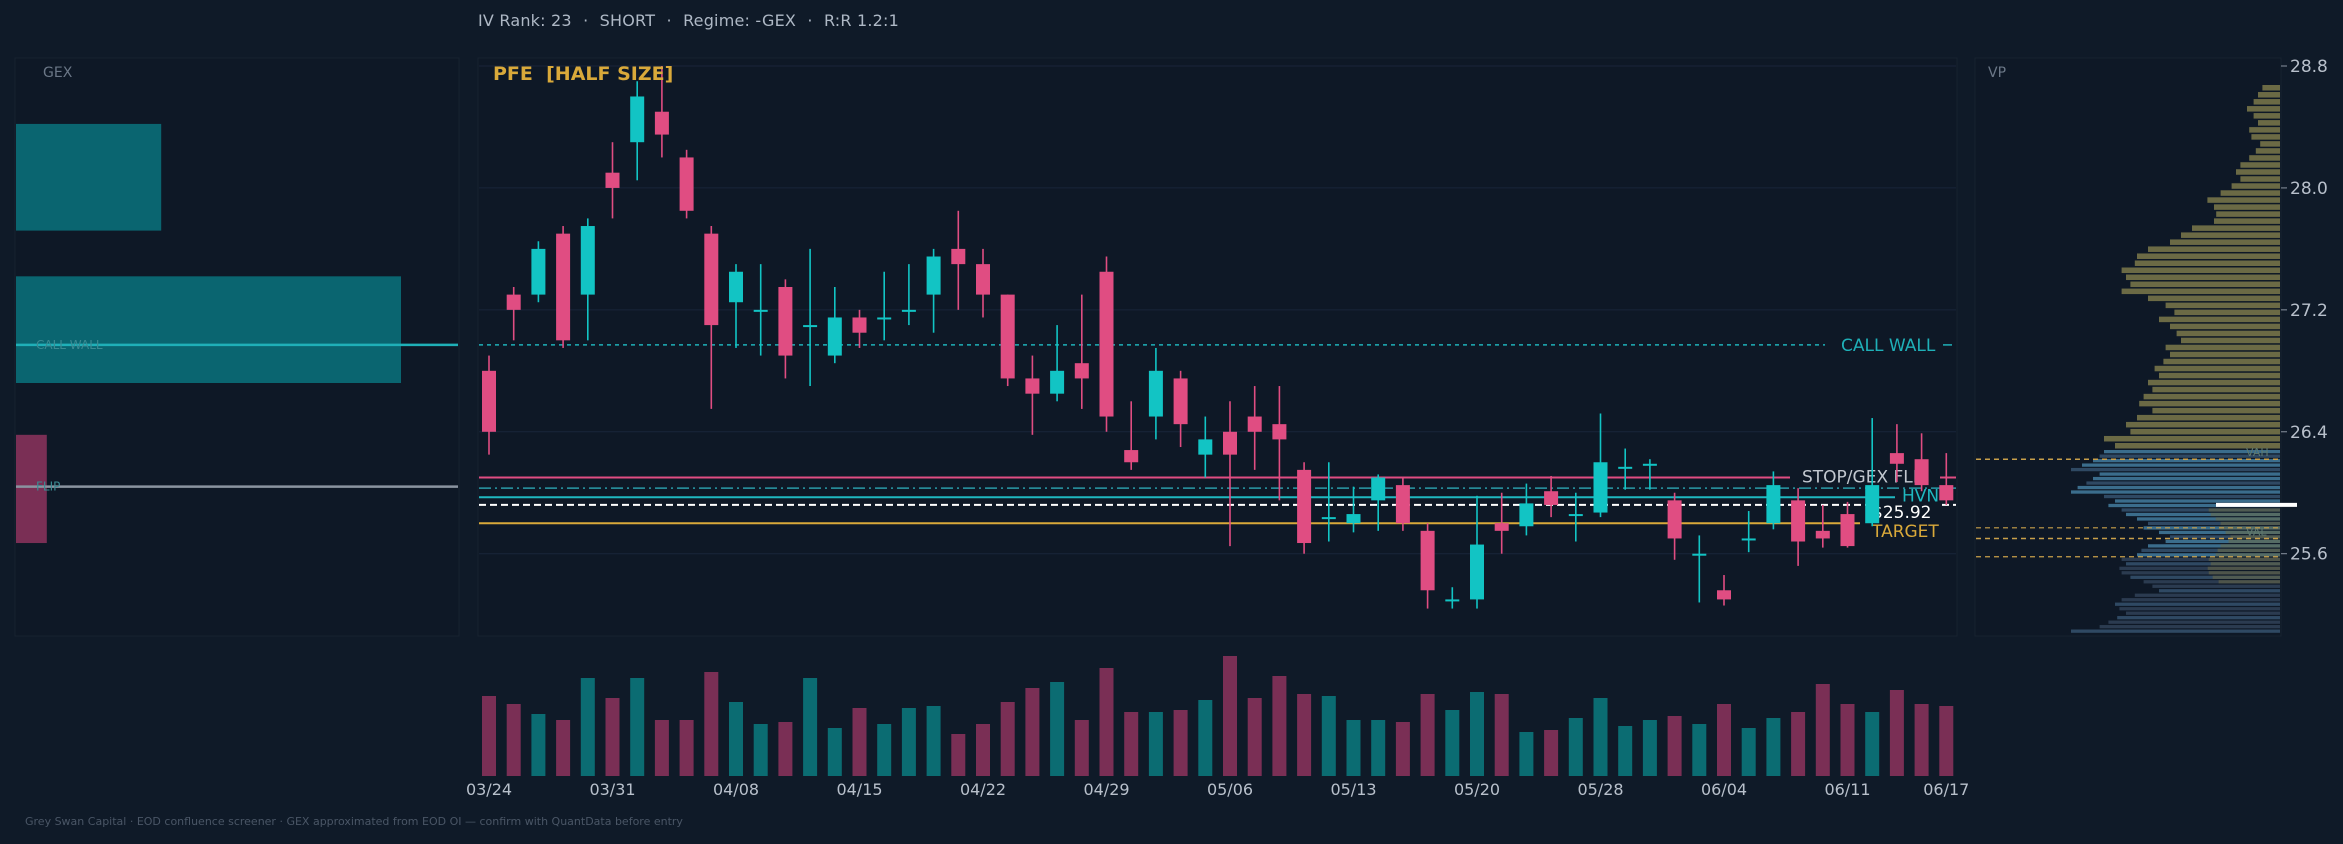 This screenshot has width=2343, height=844. Describe the element at coordinates (2257, 452) in the screenshot. I see `vp-level-label: VAH` at that location.